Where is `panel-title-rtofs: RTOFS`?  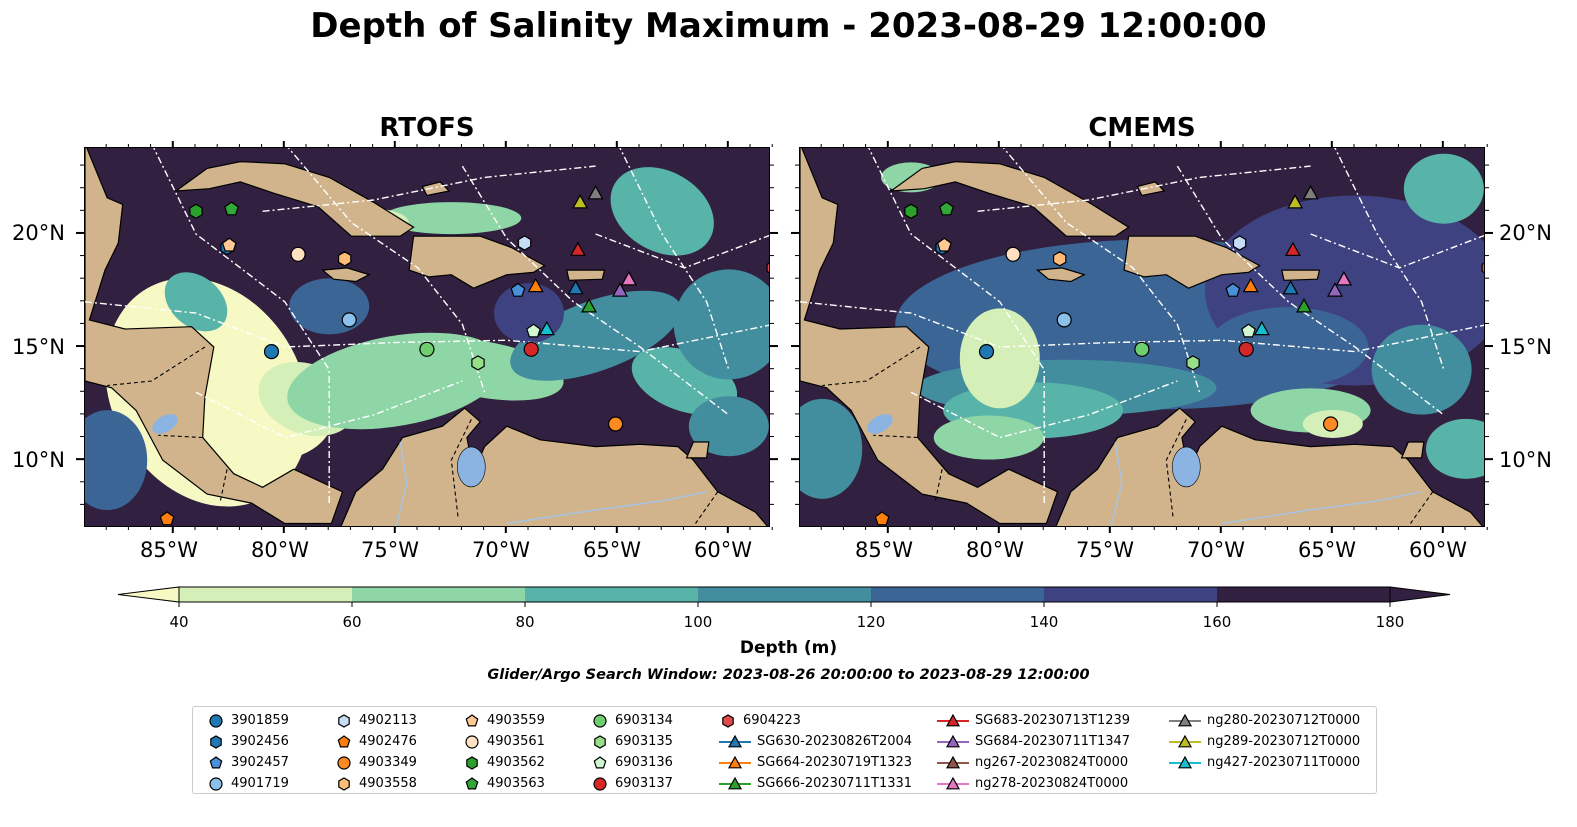
panel-title-rtofs: RTOFS is located at coordinates (427, 128).